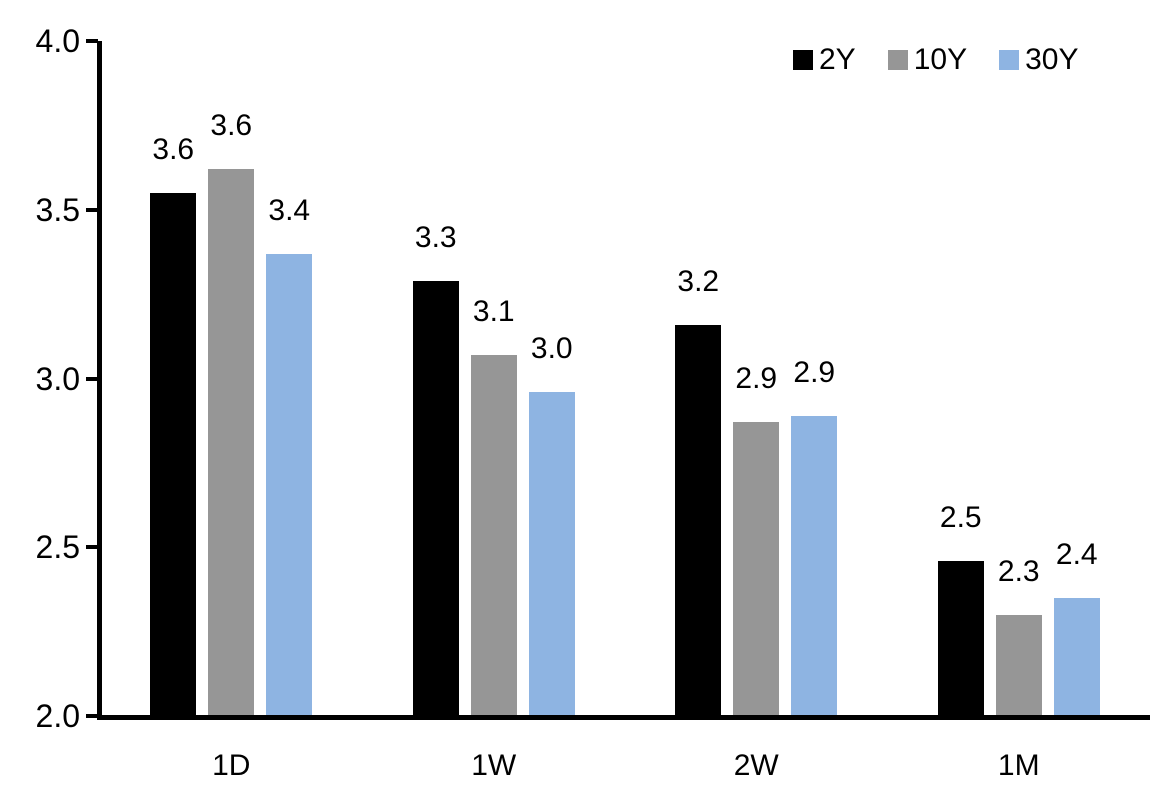 Image resolution: width=1152 pixels, height=795 pixels. Describe the element at coordinates (940, 59) in the screenshot. I see `legend-label: 10Y` at that location.